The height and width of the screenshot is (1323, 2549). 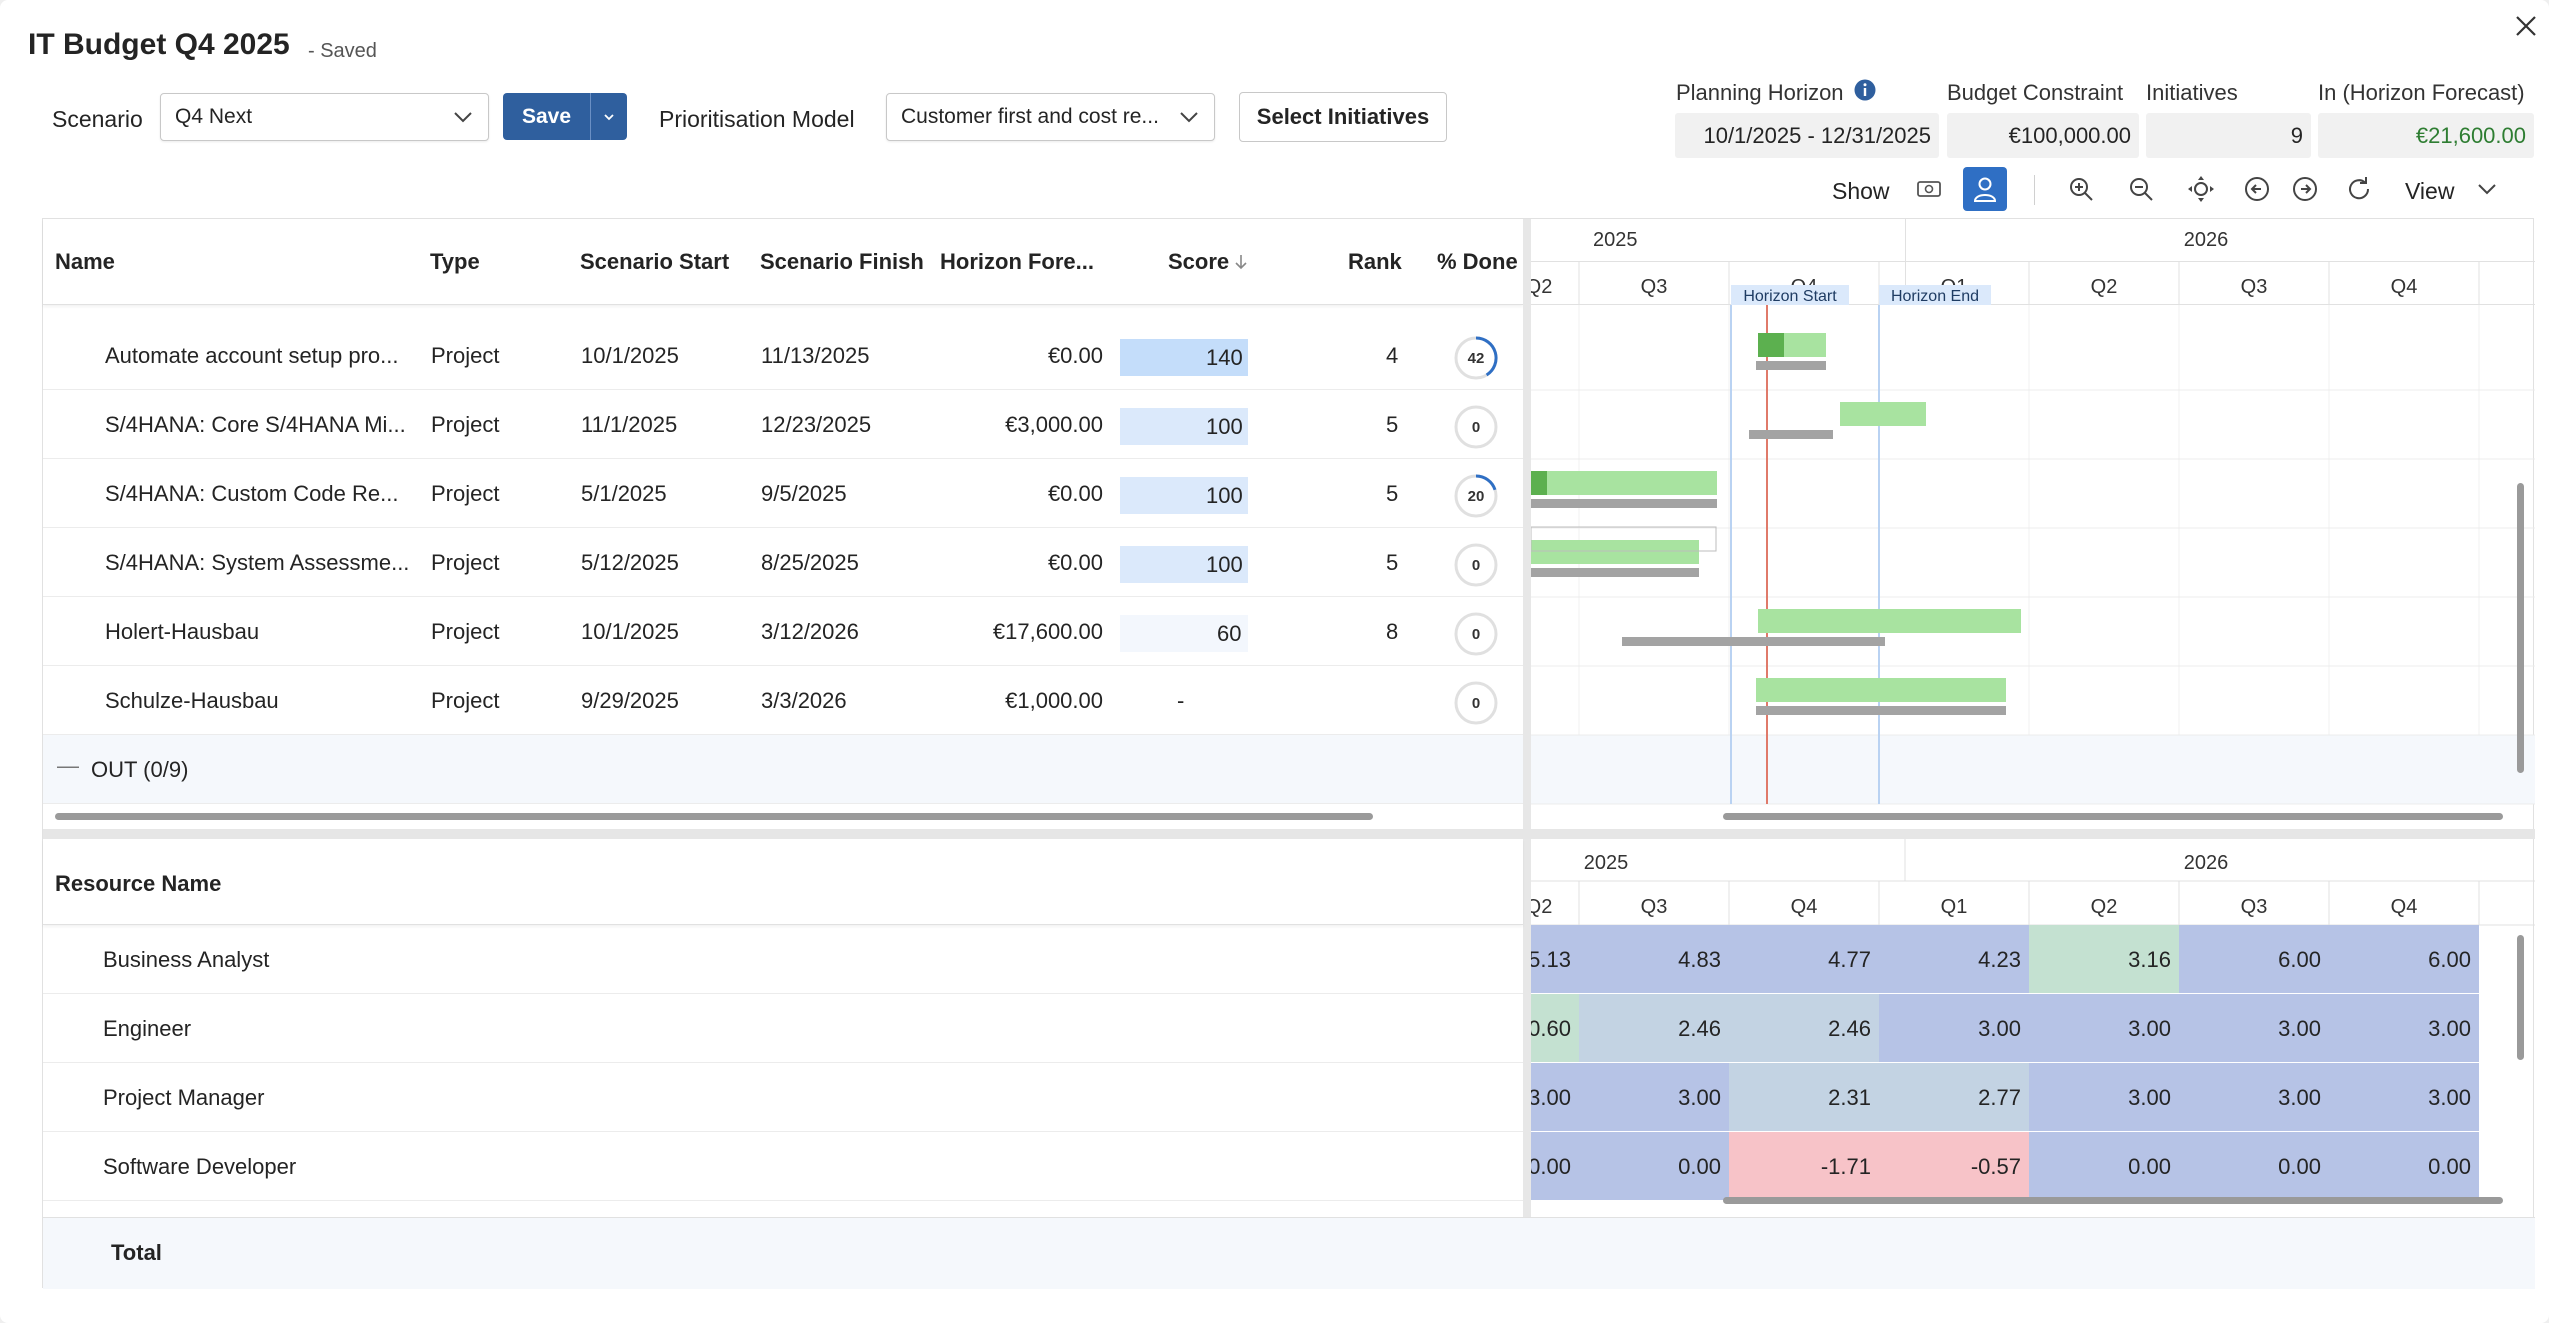 What do you see at coordinates (1224, 357) in the screenshot?
I see `cell-score: 140` at bounding box center [1224, 357].